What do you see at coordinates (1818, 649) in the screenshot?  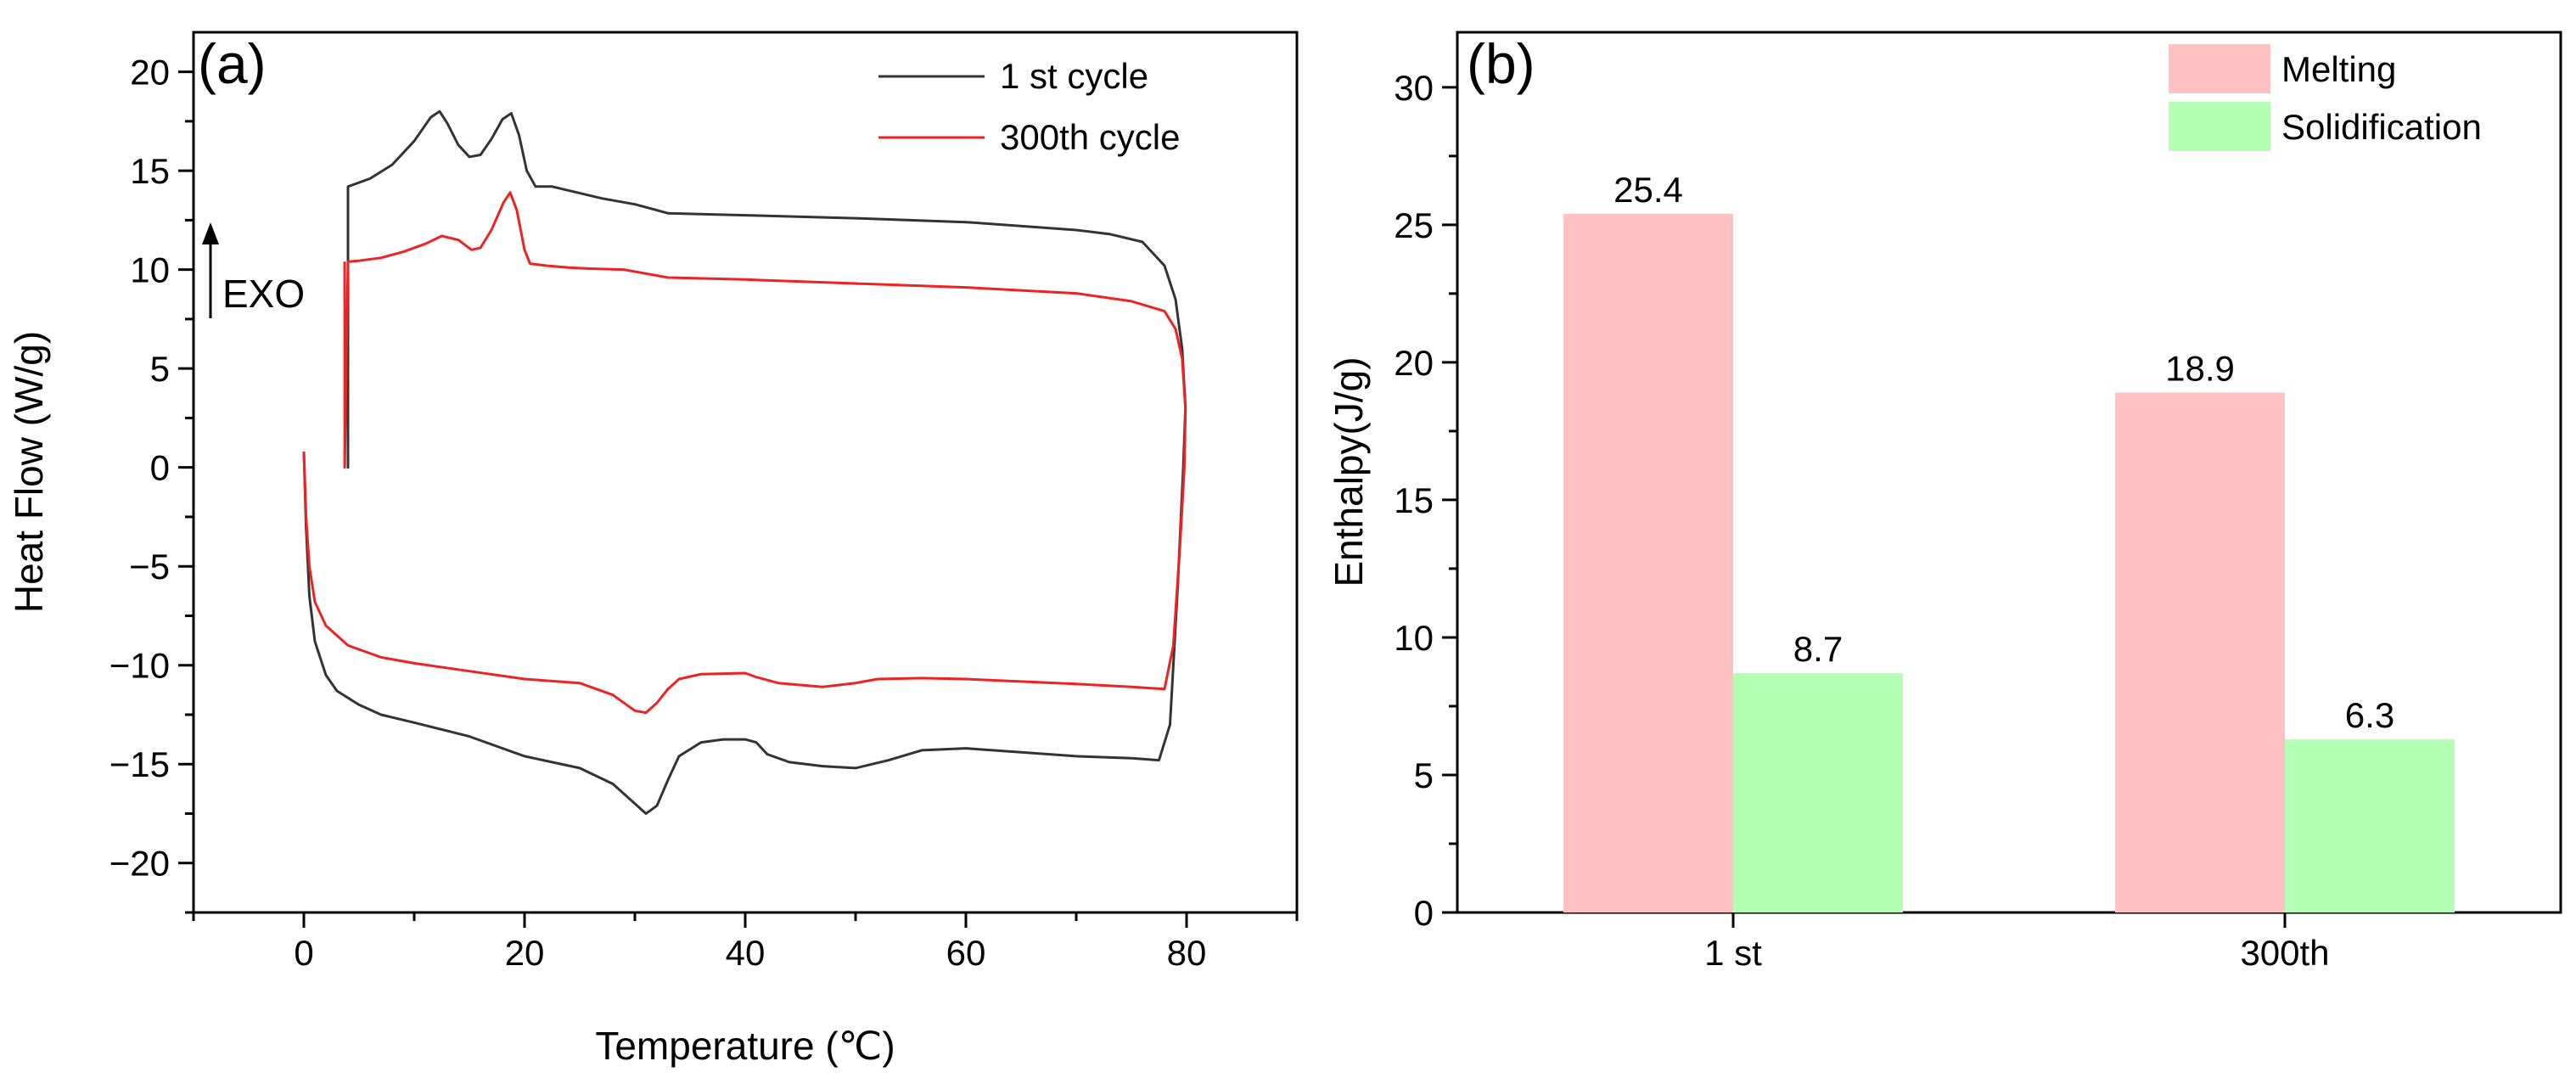 I see `data-label-solidification: 8.7` at bounding box center [1818, 649].